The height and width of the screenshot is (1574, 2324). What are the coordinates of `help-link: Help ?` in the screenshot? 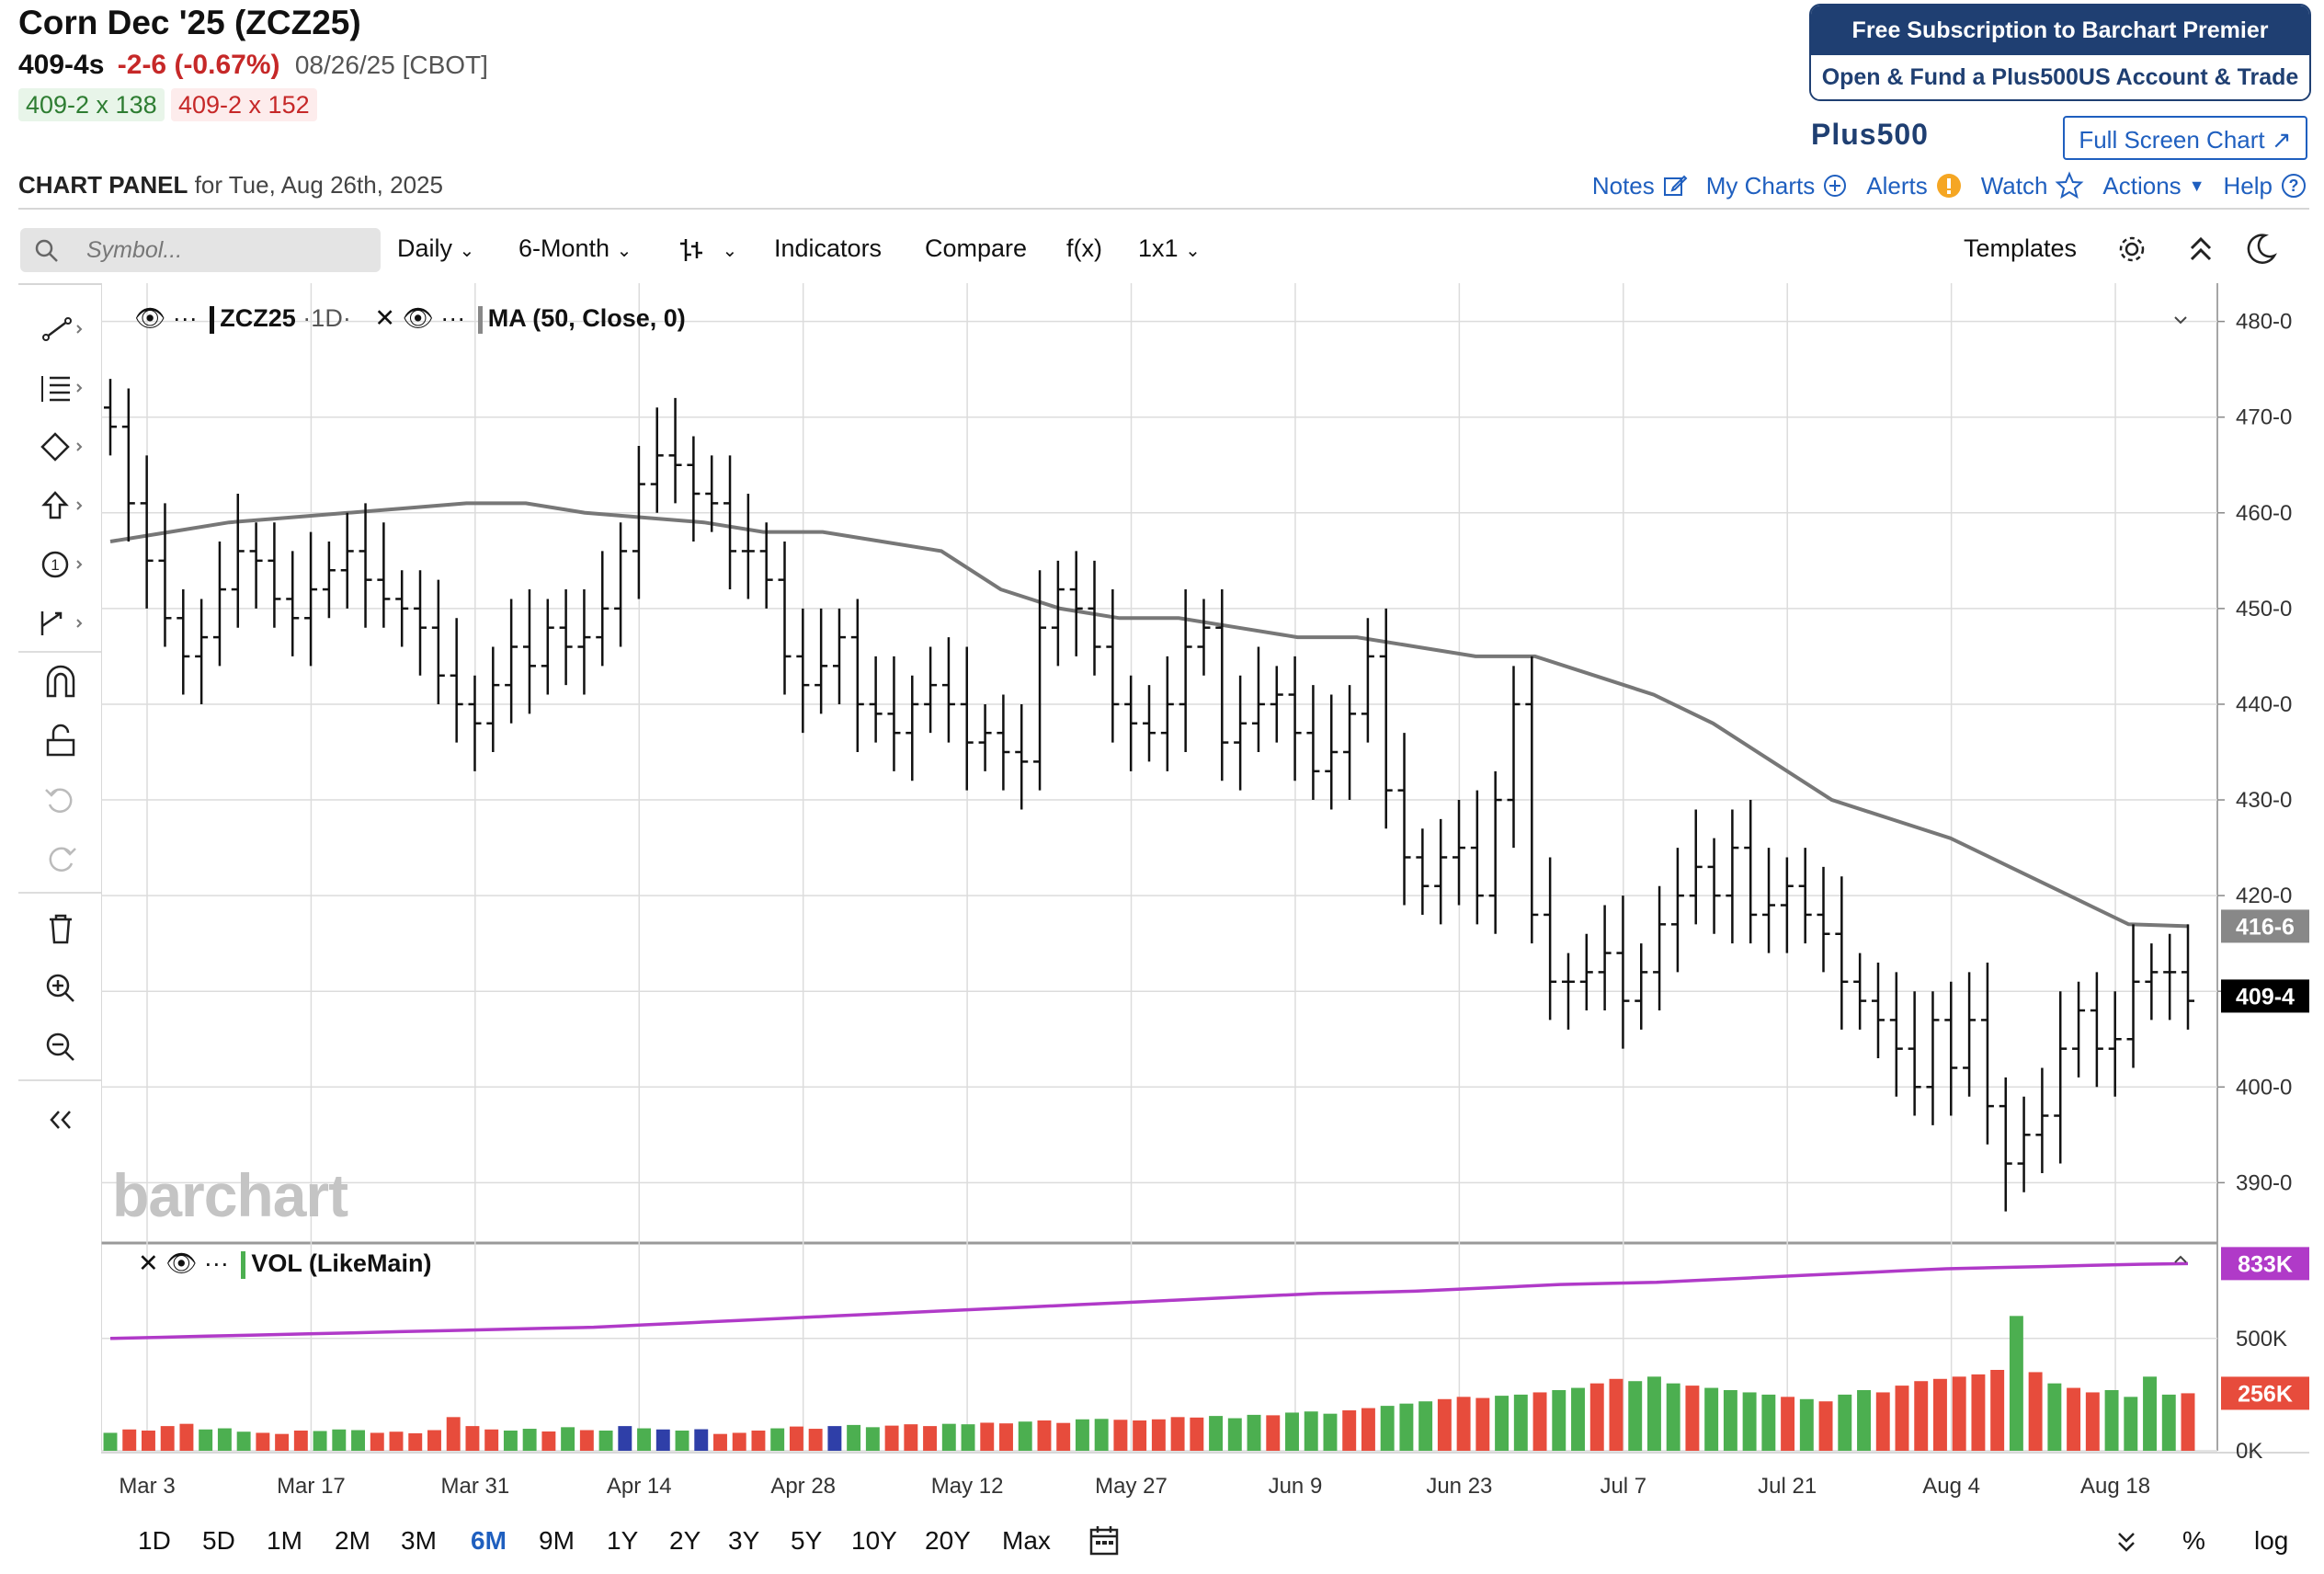 It's located at (2266, 186).